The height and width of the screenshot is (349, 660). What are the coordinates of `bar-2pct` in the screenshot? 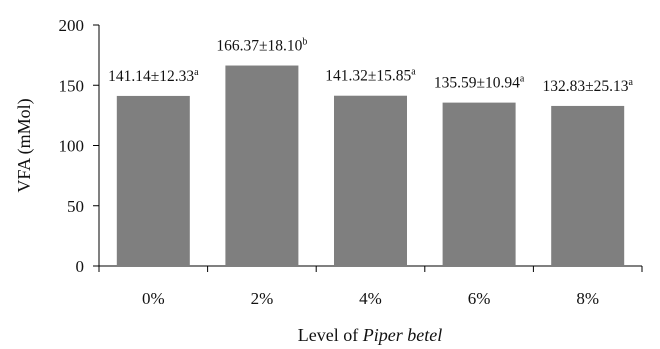 It's located at (262, 166).